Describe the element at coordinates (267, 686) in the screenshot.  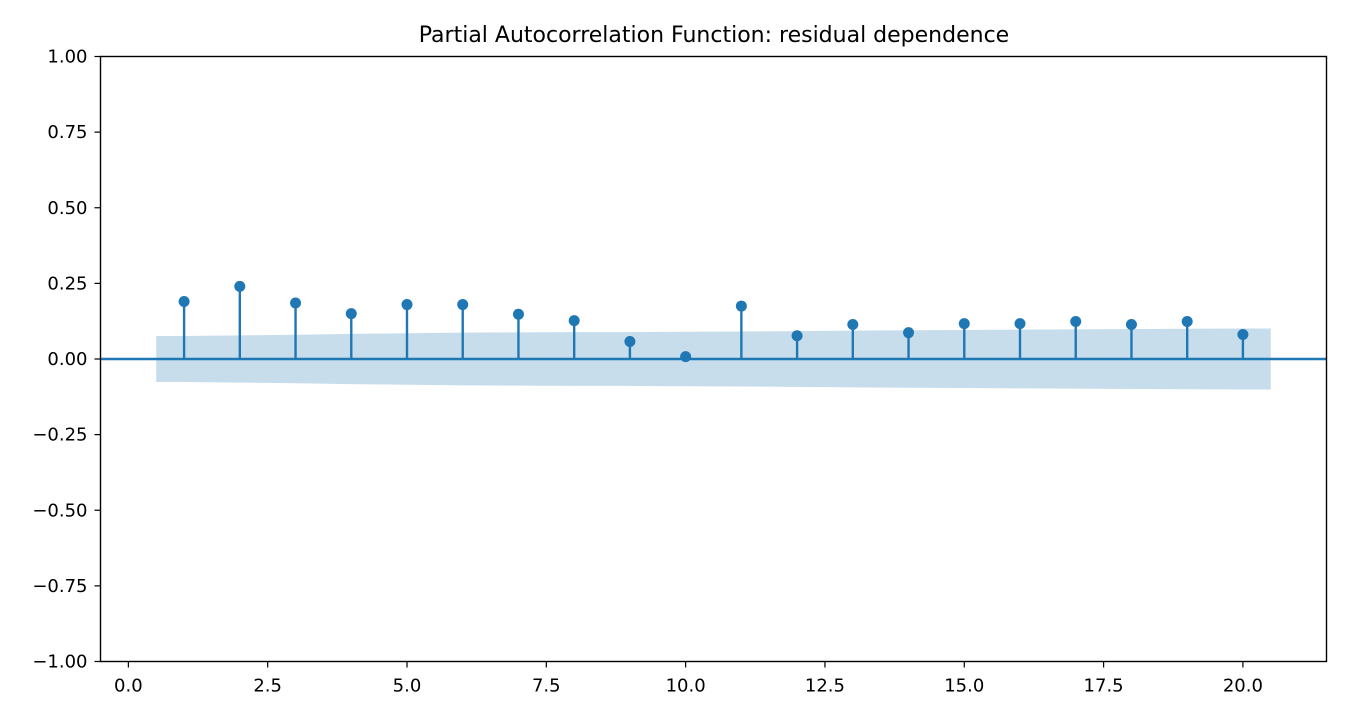
I see `x-tick-label: 2.5` at that location.